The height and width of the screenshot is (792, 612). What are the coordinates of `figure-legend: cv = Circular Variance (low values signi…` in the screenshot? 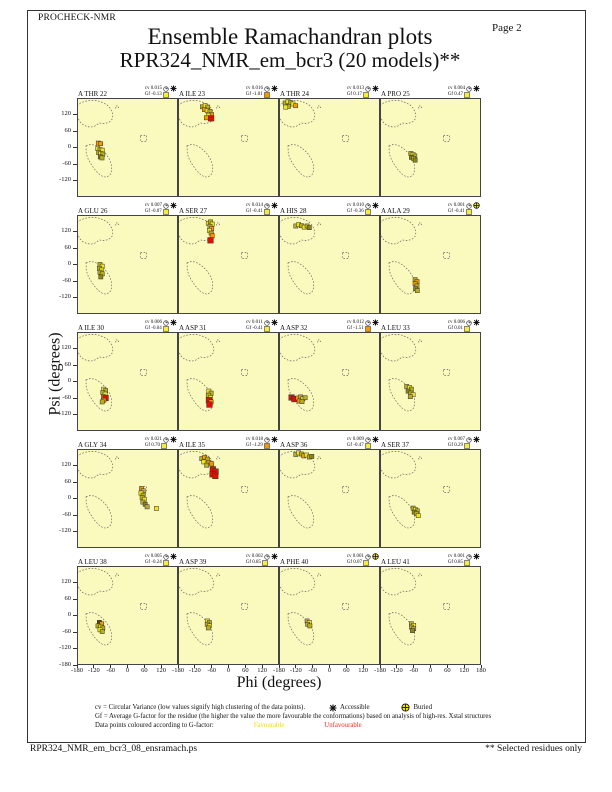 It's located at (320, 716).